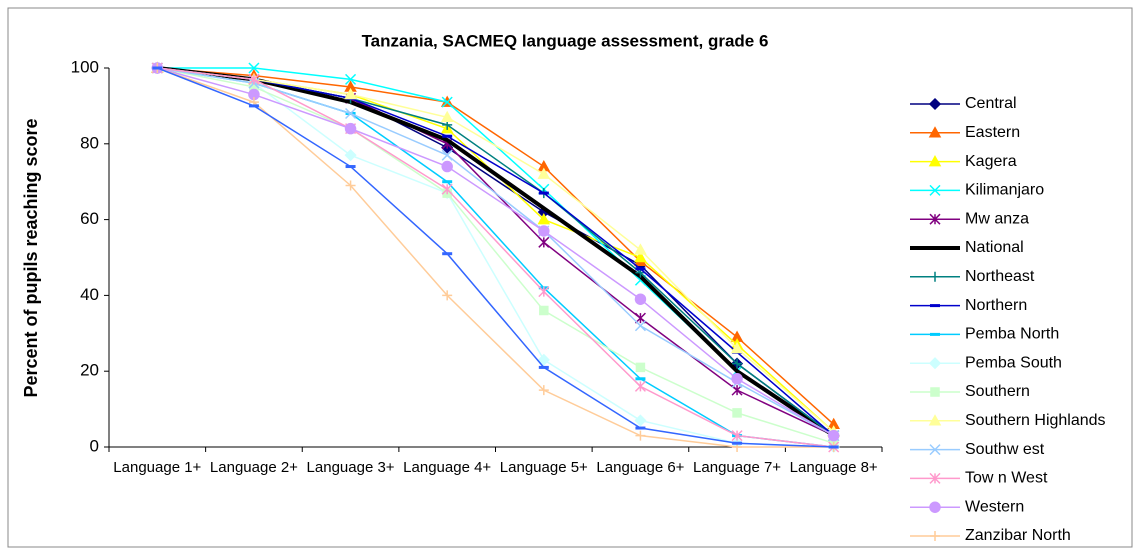 Image resolution: width=1133 pixels, height=548 pixels. What do you see at coordinates (350, 467) in the screenshot?
I see `x-tick-label: Language 3+` at bounding box center [350, 467].